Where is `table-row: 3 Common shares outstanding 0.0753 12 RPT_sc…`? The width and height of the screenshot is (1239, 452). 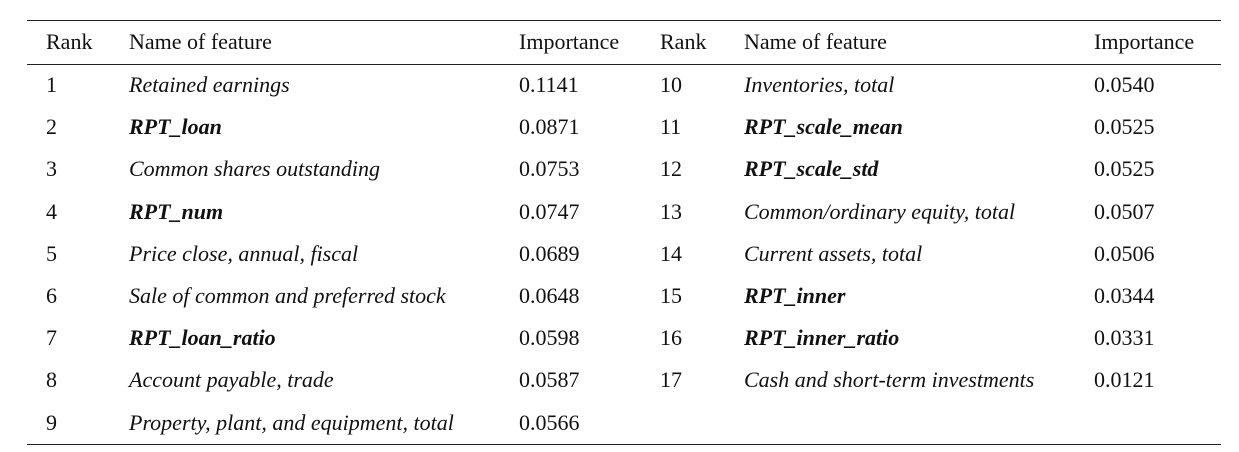
table-row: 3 Common shares outstanding 0.0753 12 RPT_sc… is located at coordinates (624, 169).